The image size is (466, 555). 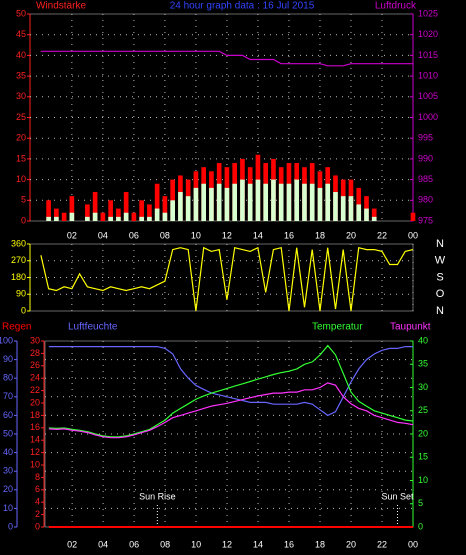 What do you see at coordinates (23, 200) in the screenshot?
I see `y-tick-label: 5` at bounding box center [23, 200].